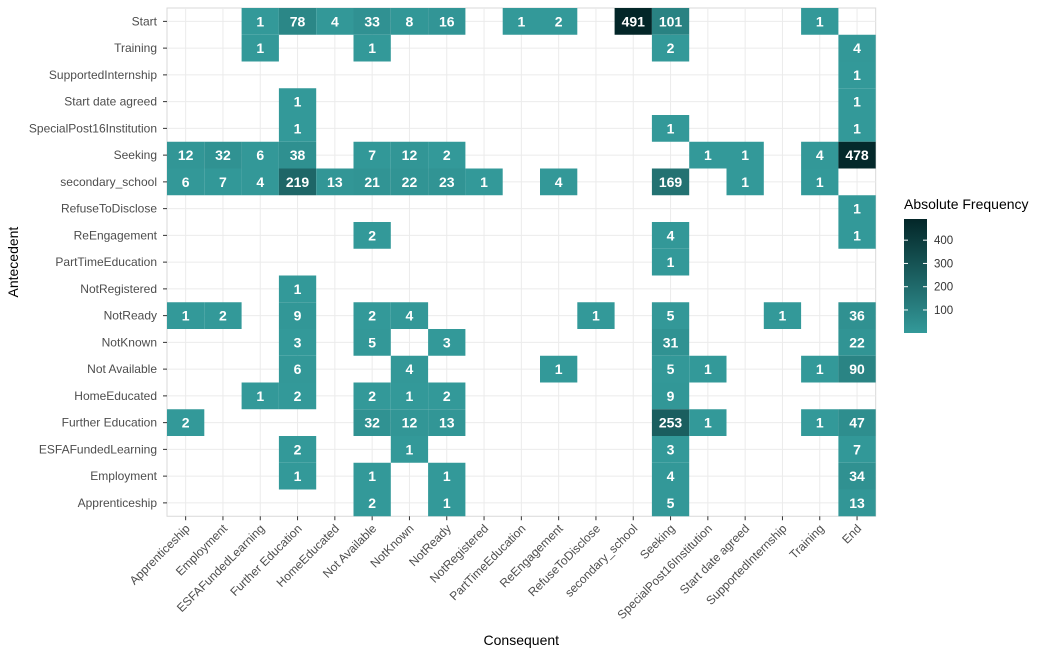  Describe the element at coordinates (372, 21) in the screenshot. I see `heatmap-cell-start-to-not-available` at that location.